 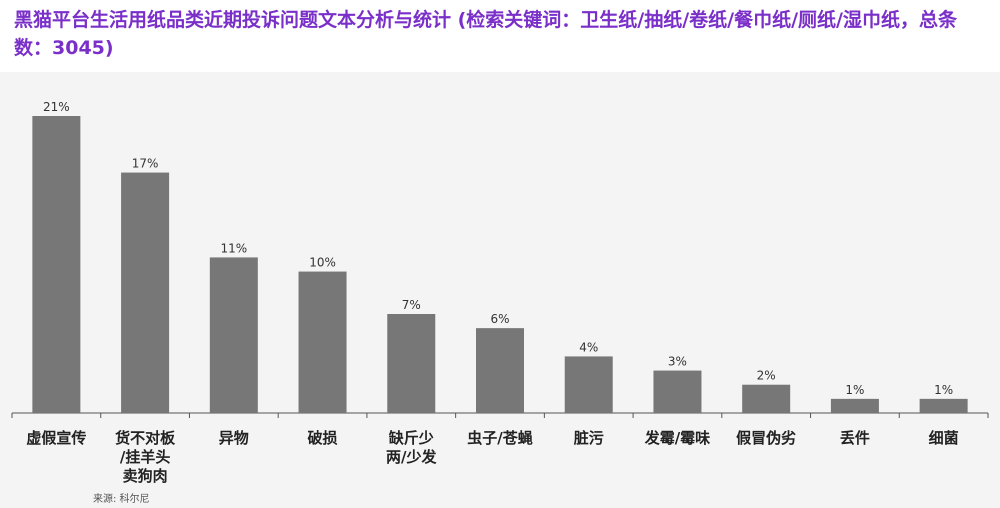 I want to click on category-label: 货不对板, so click(x=145, y=438).